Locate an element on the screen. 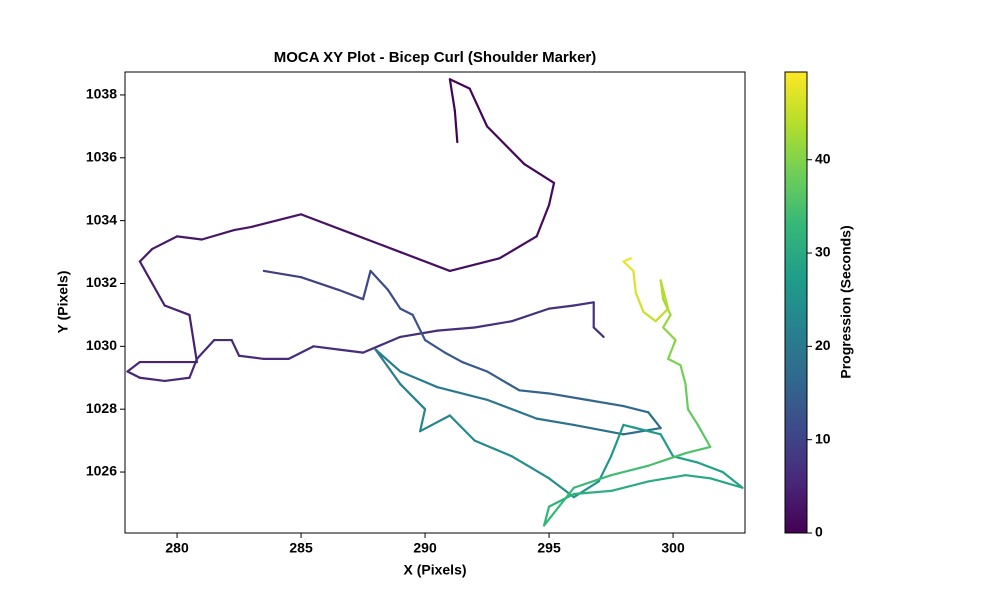 The width and height of the screenshot is (1000, 600). x-tick-label: 290 is located at coordinates (425, 548).